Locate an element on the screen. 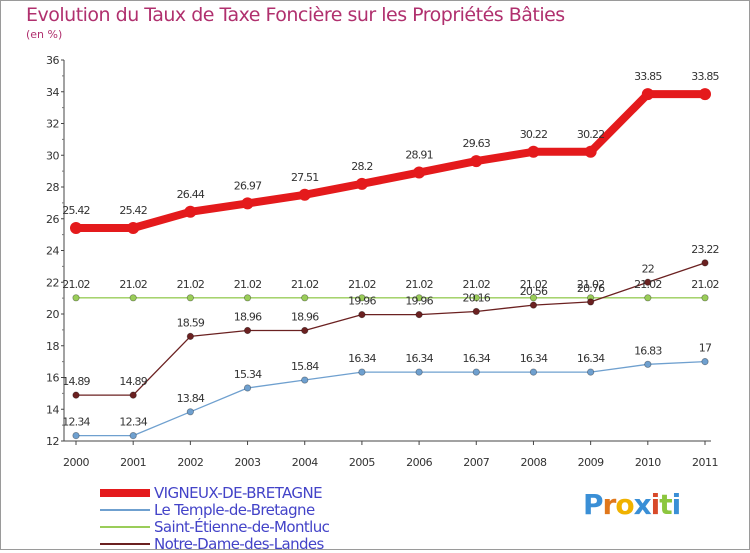 The image size is (750, 553). data-label: 20.76 is located at coordinates (591, 288).